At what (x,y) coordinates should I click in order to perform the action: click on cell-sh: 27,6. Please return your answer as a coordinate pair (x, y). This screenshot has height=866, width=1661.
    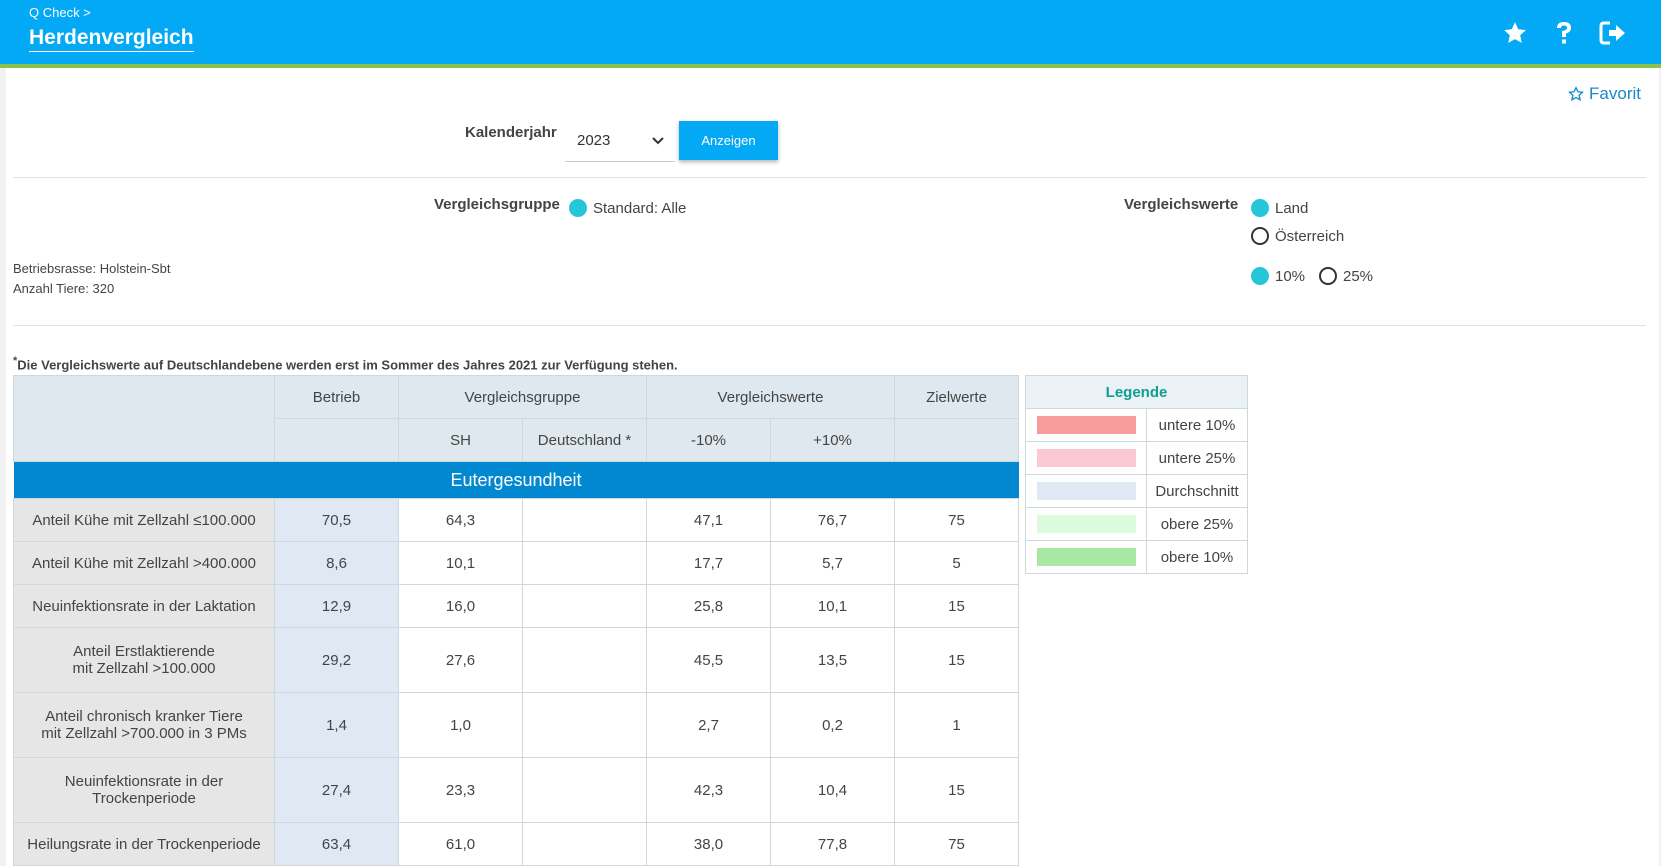
    Looking at the image, I should click on (460, 660).